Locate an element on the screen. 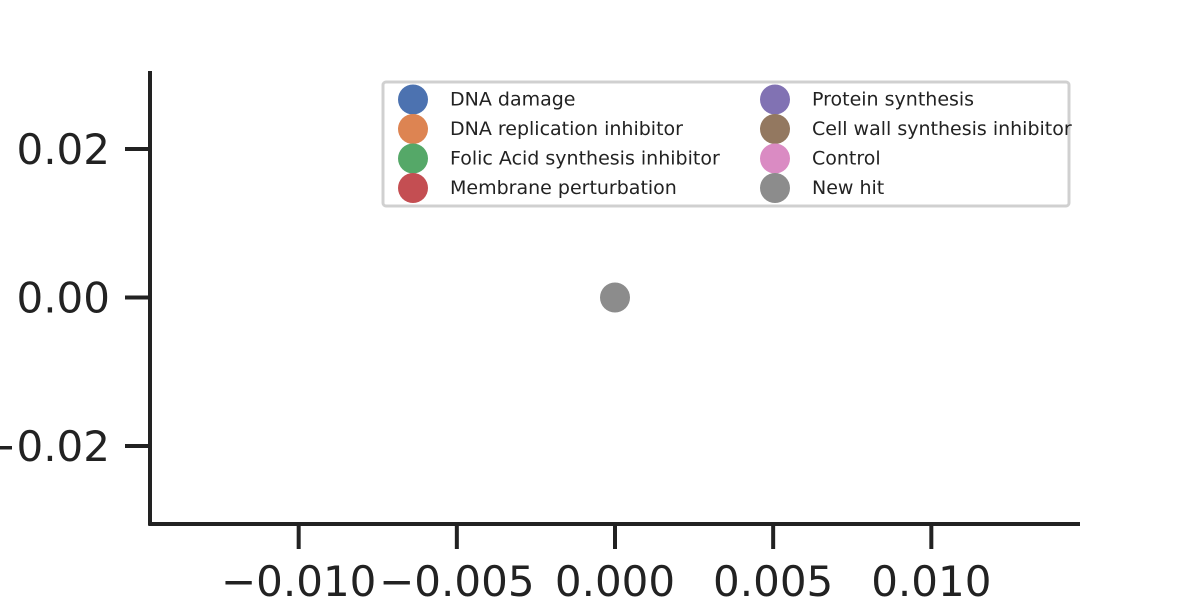 Image resolution: width=1200 pixels, height=604 pixels. y-tick-label: 0.00 is located at coordinates (63, 298).